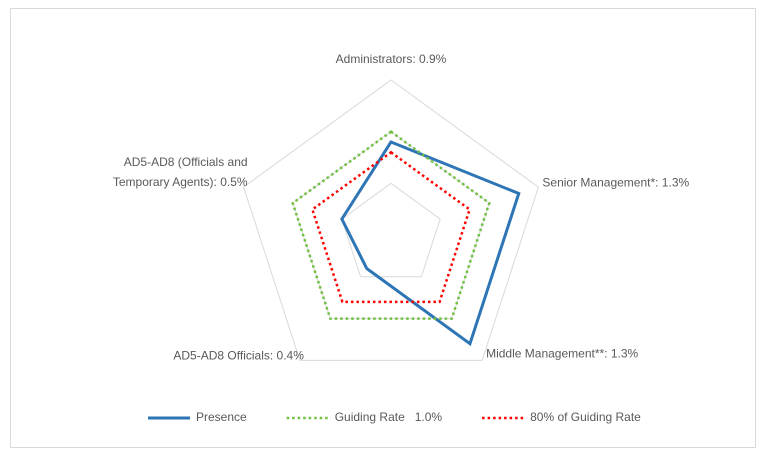 This screenshot has height=456, width=771. What do you see at coordinates (391, 59) in the screenshot?
I see `category-label: Administrators: 0.9%` at bounding box center [391, 59].